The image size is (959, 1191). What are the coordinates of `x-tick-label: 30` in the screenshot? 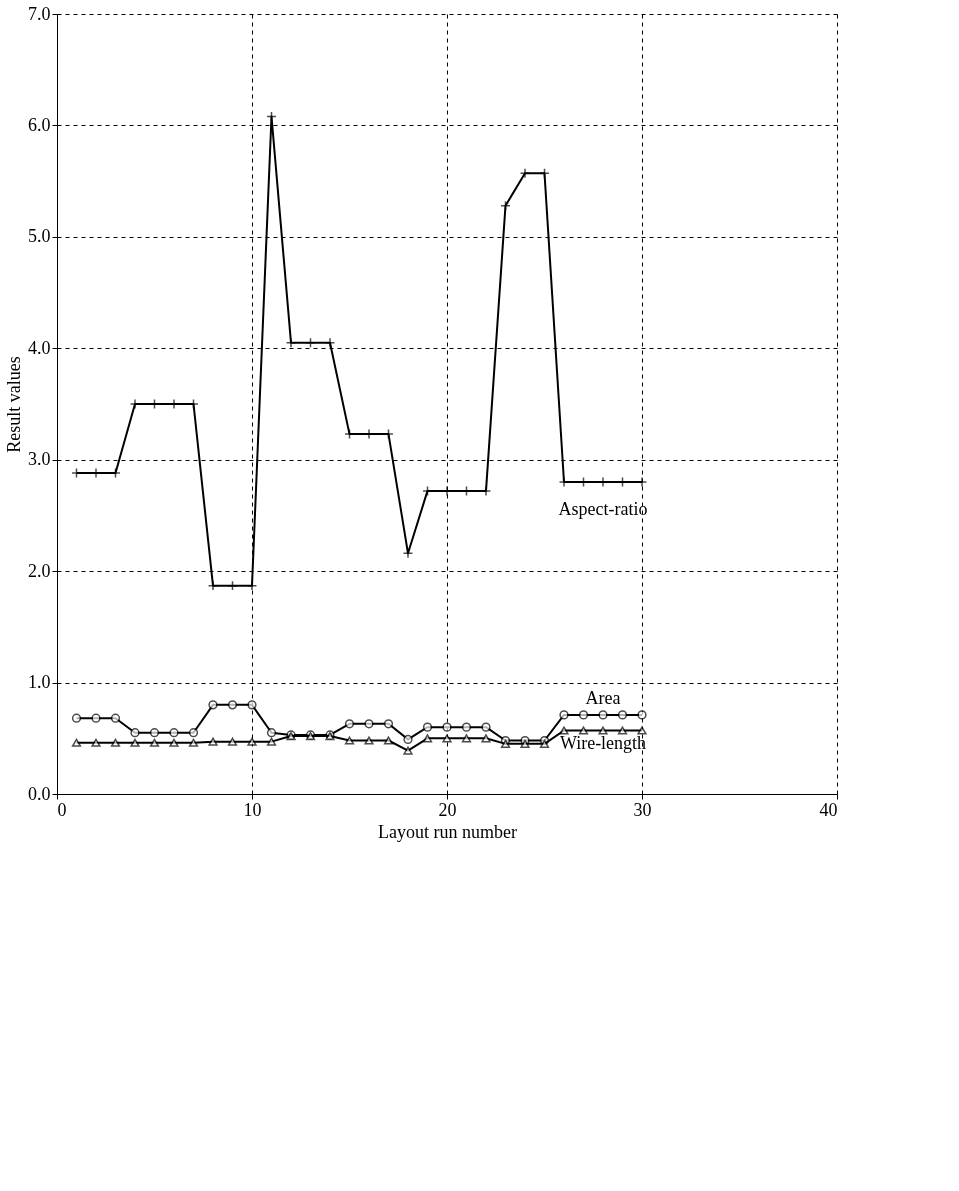 It's located at (642, 809).